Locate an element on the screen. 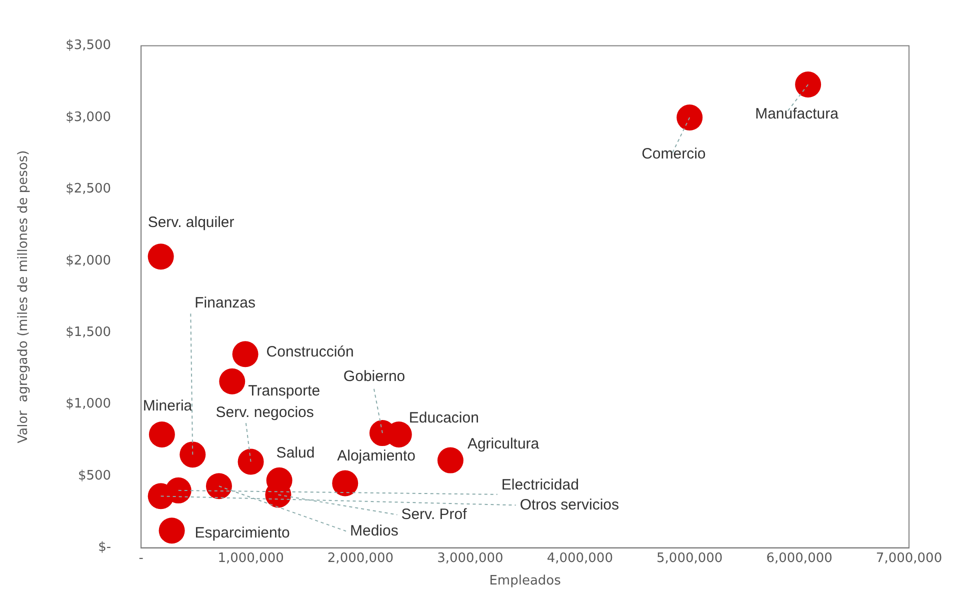 Image resolution: width=967 pixels, height=601 pixels. x-tick-label: 6,000,000 is located at coordinates (799, 558).